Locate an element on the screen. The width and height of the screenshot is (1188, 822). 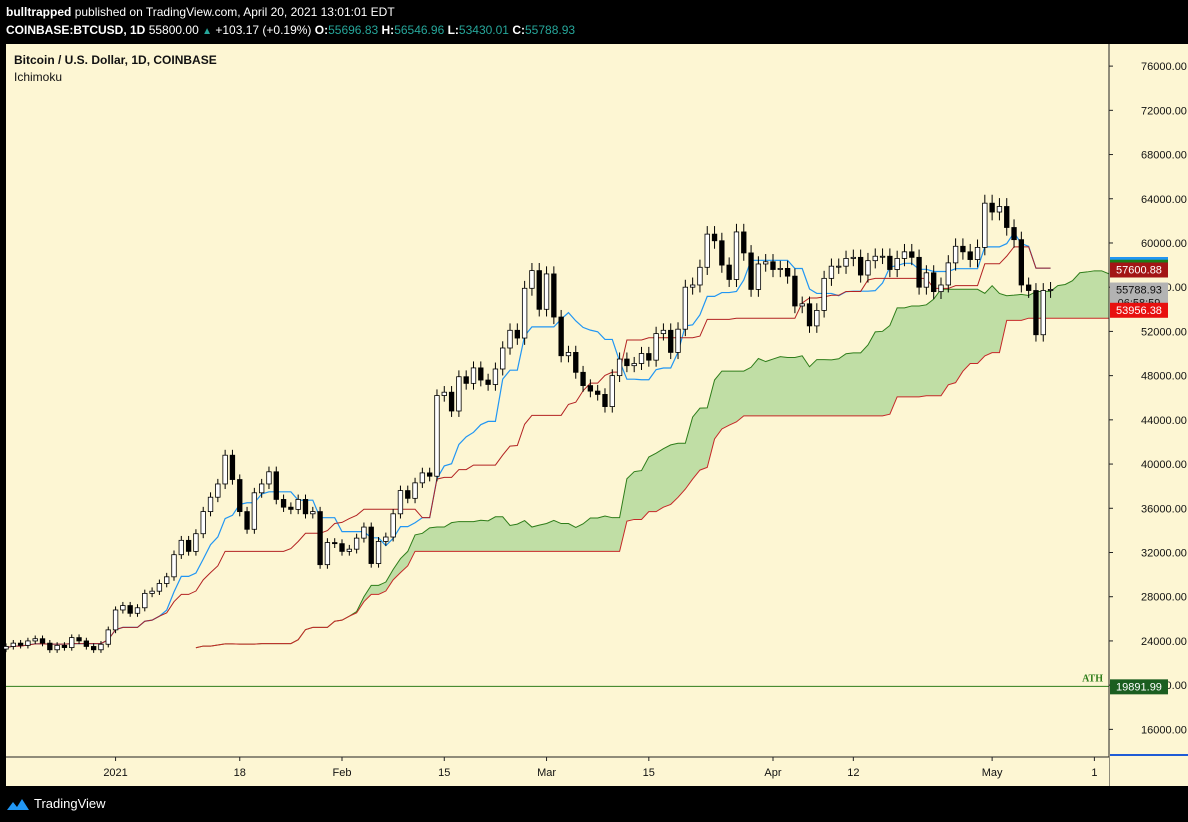
price-tag-4: 53956.38 is located at coordinates (1139, 310).